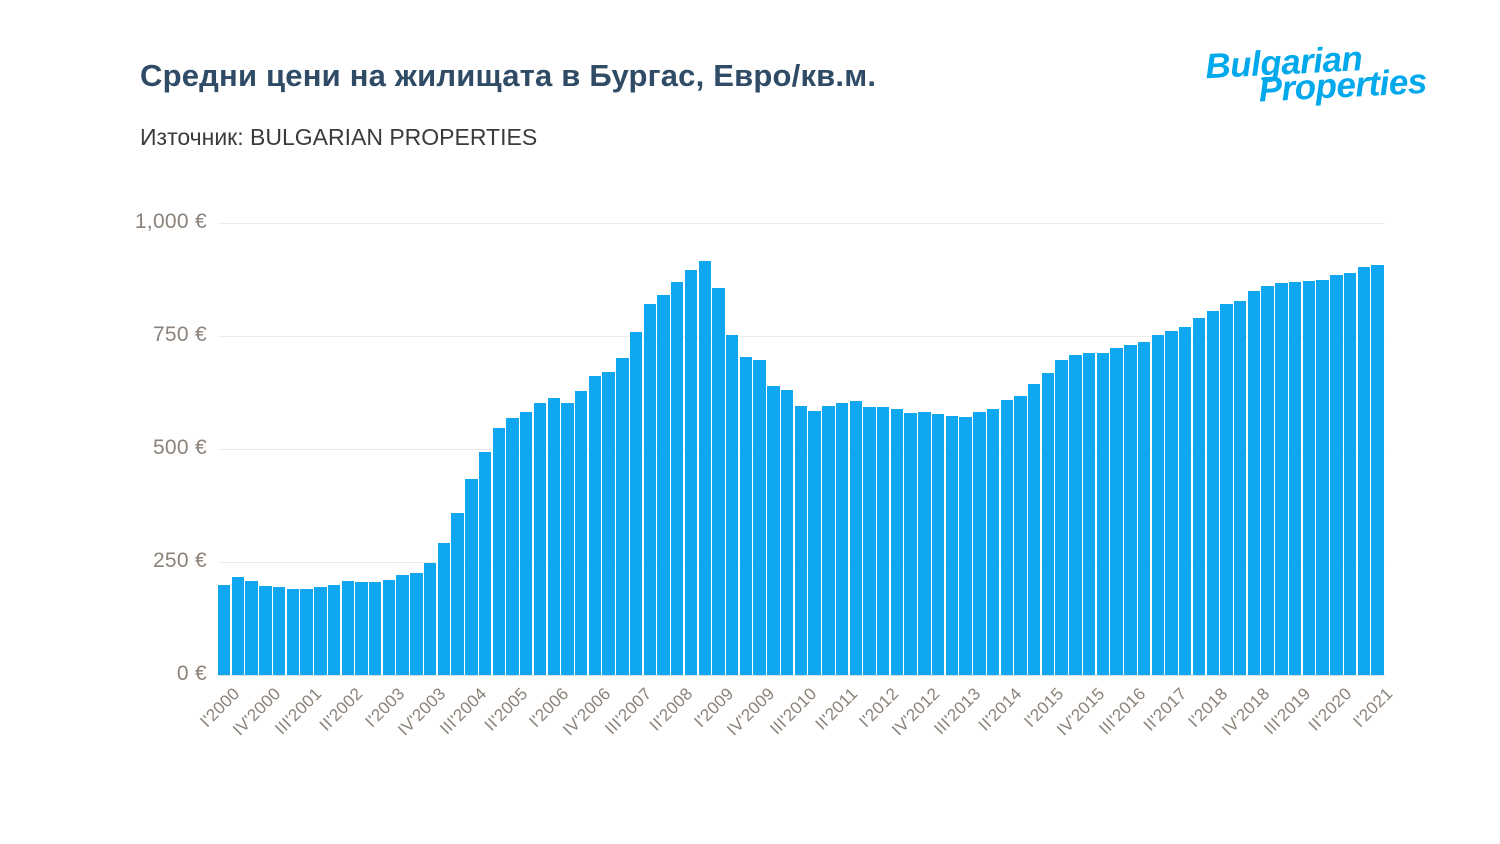  I want to click on x-axis-tick-label: II'2014, so click(1000, 709).